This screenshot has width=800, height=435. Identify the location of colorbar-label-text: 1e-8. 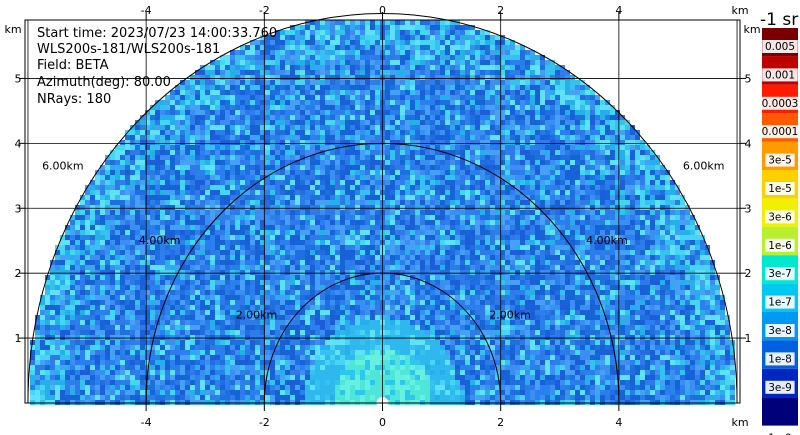
(780, 359).